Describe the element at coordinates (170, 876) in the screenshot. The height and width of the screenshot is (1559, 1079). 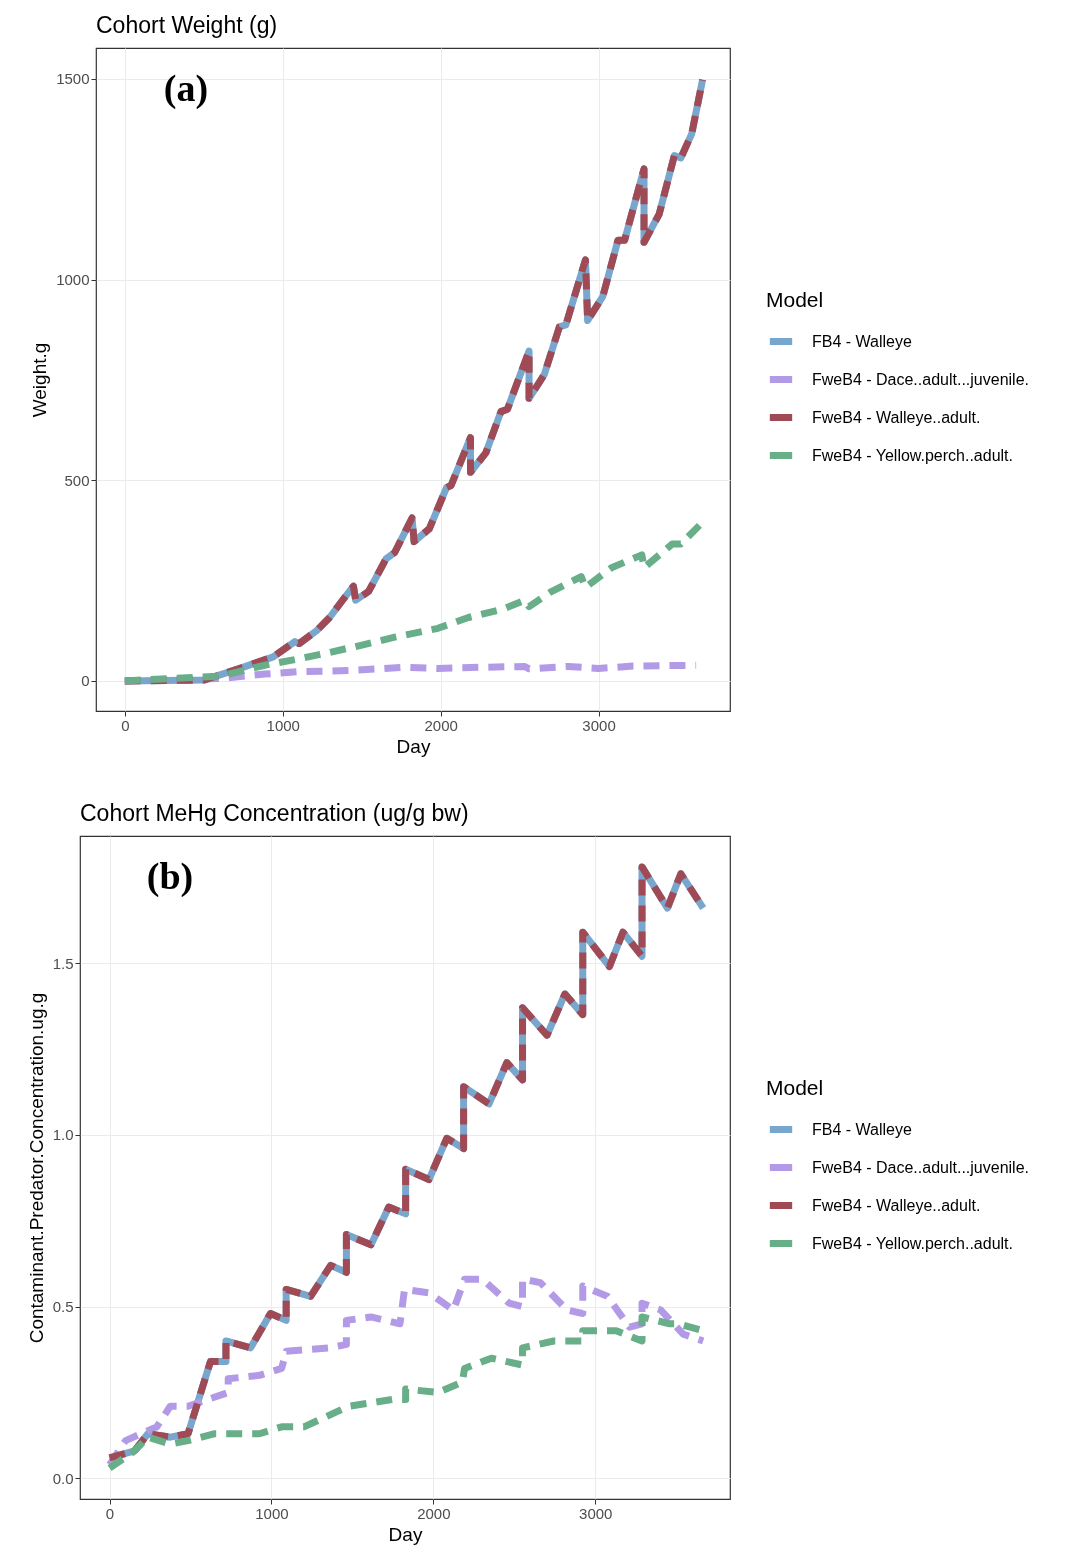
I see `annotation: (b)` at that location.